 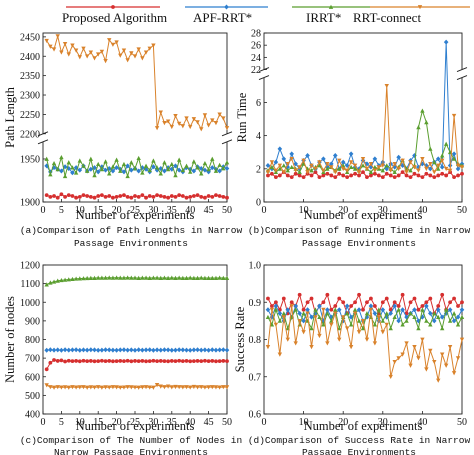 What do you see at coordinates (240, 339) in the screenshot?
I see `y-axis-label: Success Rate` at bounding box center [240, 339].